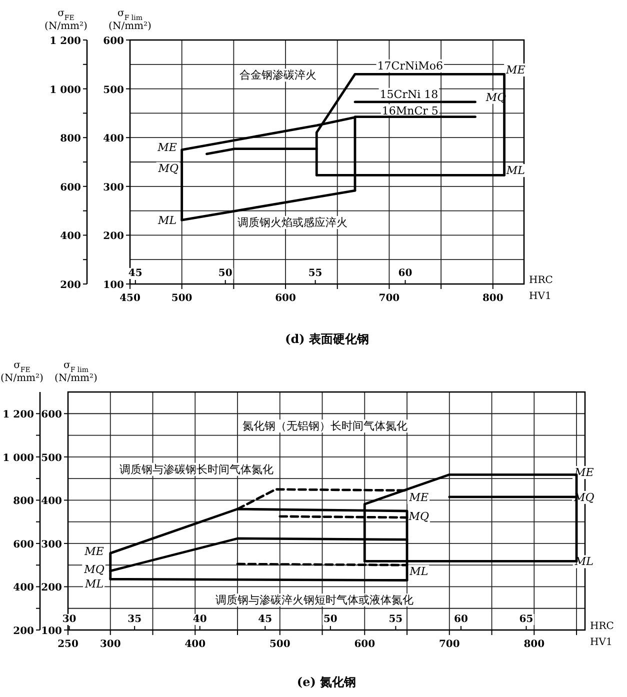  Describe the element at coordinates (410, 111) in the screenshot. I see `annotation: 16MnCr 5` at that location.